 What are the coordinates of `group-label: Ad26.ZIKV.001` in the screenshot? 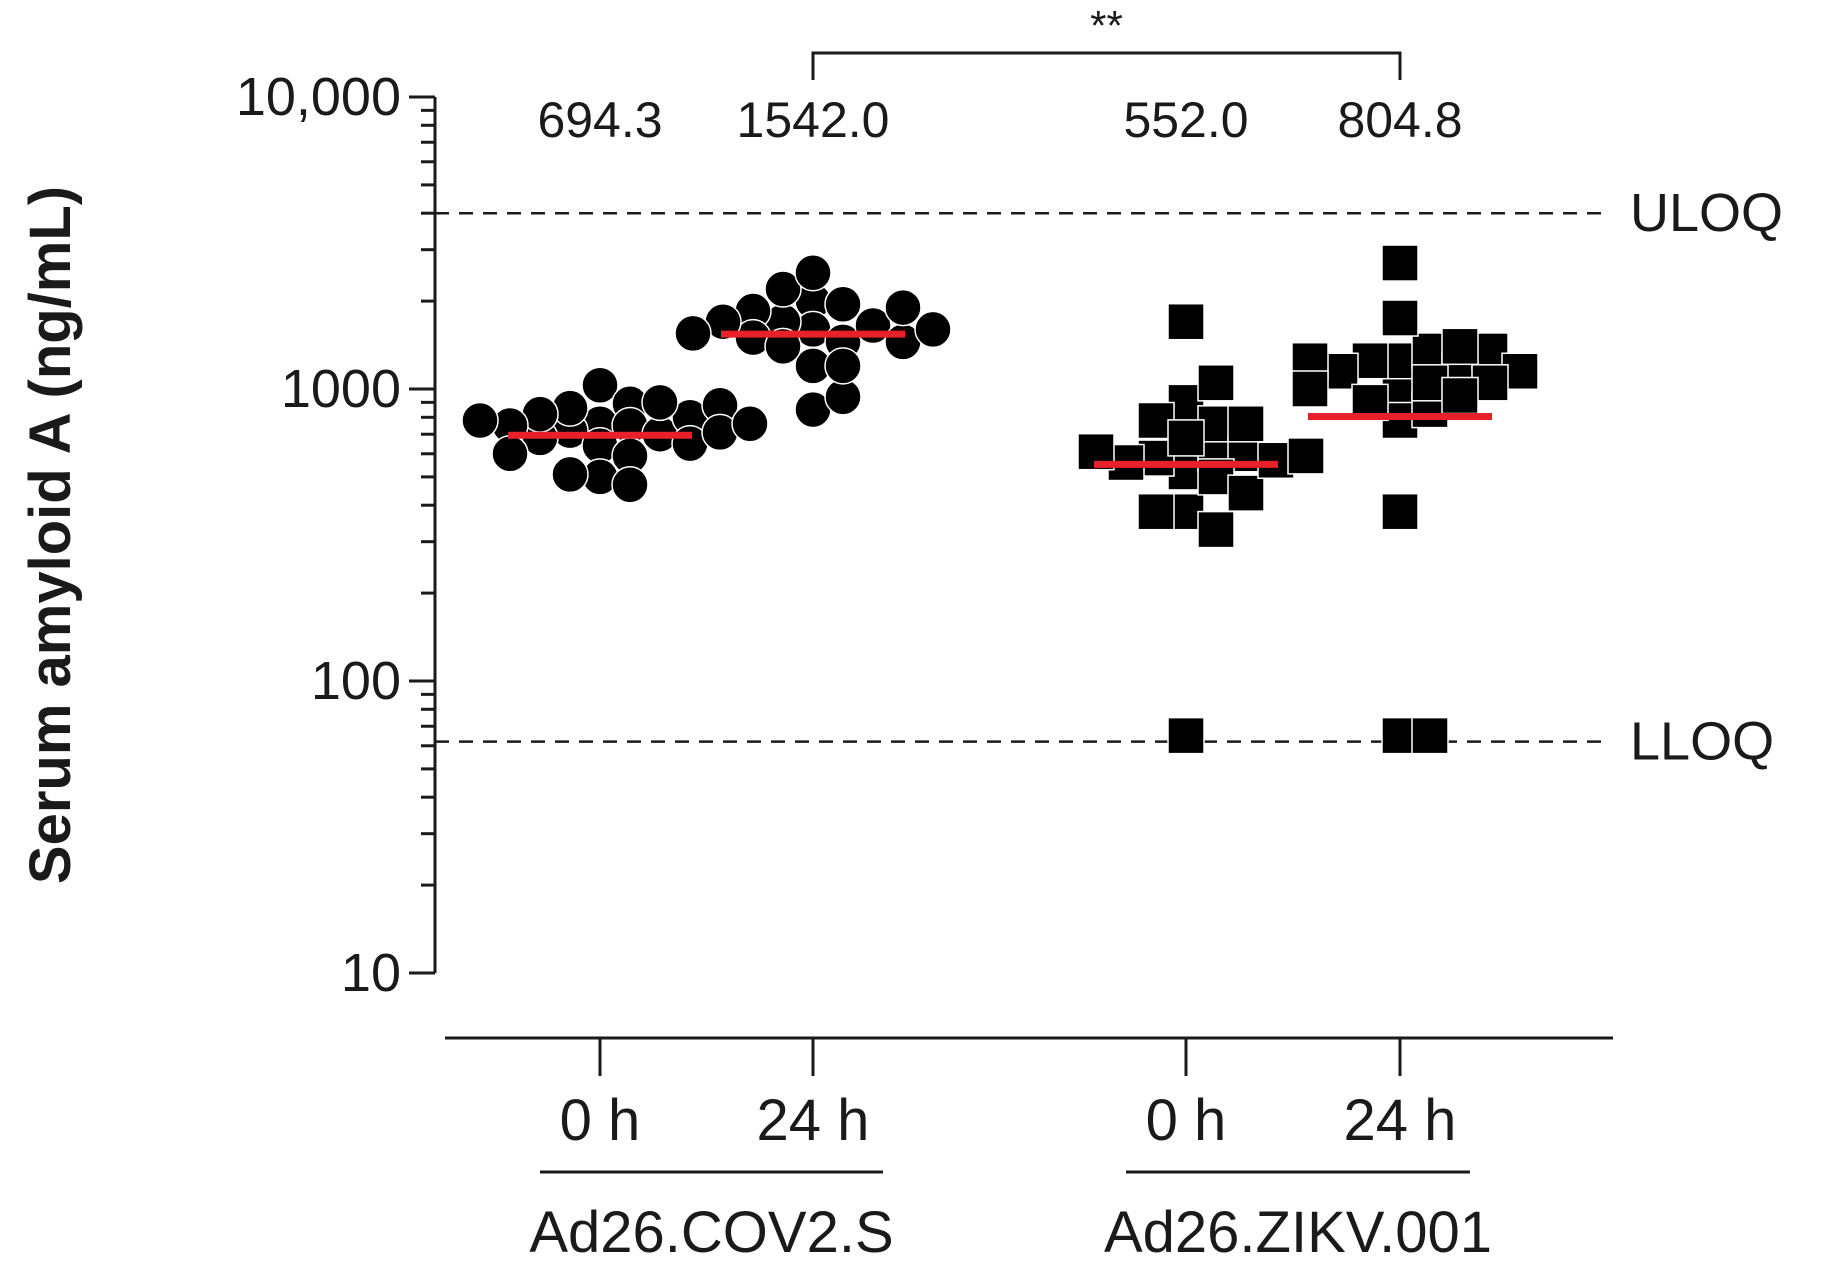 It's located at (1298, 1232).